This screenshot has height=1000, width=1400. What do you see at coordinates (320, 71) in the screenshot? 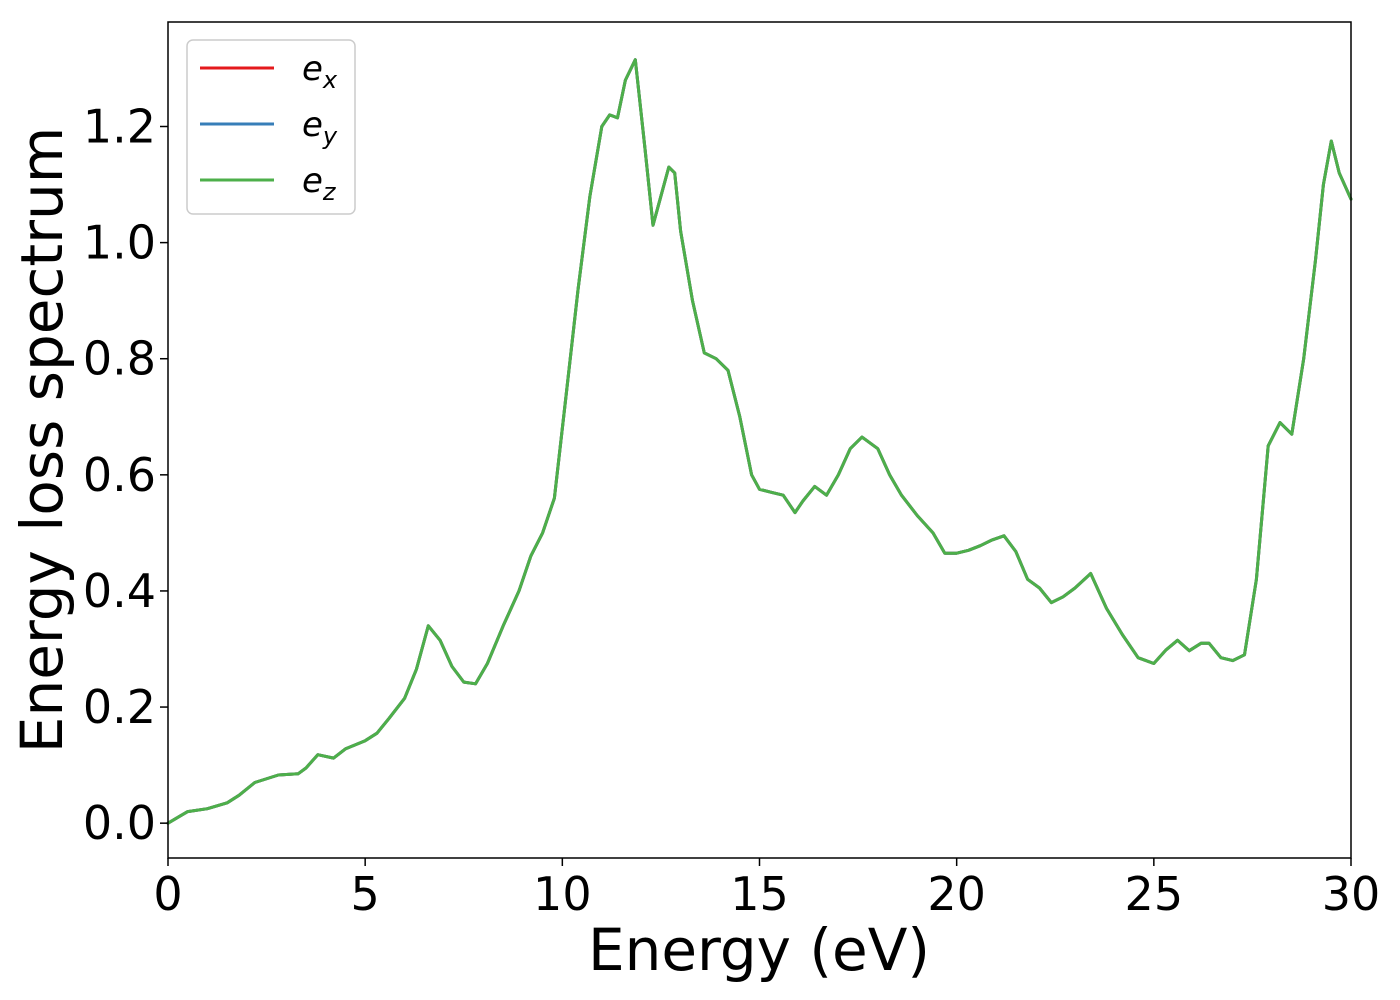
I see `legend-label: ex` at bounding box center [320, 71].